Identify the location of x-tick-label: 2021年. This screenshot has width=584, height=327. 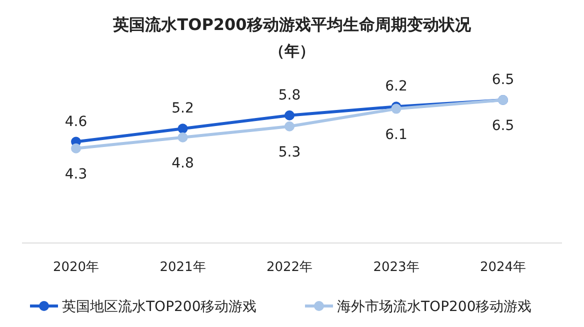
(183, 267).